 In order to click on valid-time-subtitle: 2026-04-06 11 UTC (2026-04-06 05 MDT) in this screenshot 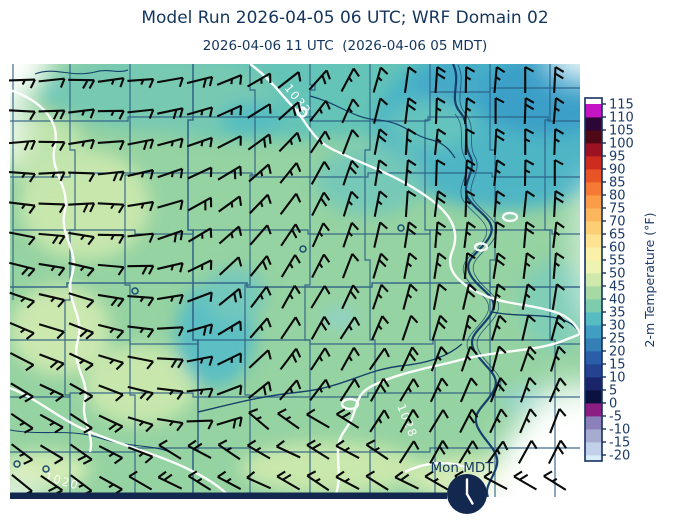, I will do `click(345, 46)`.